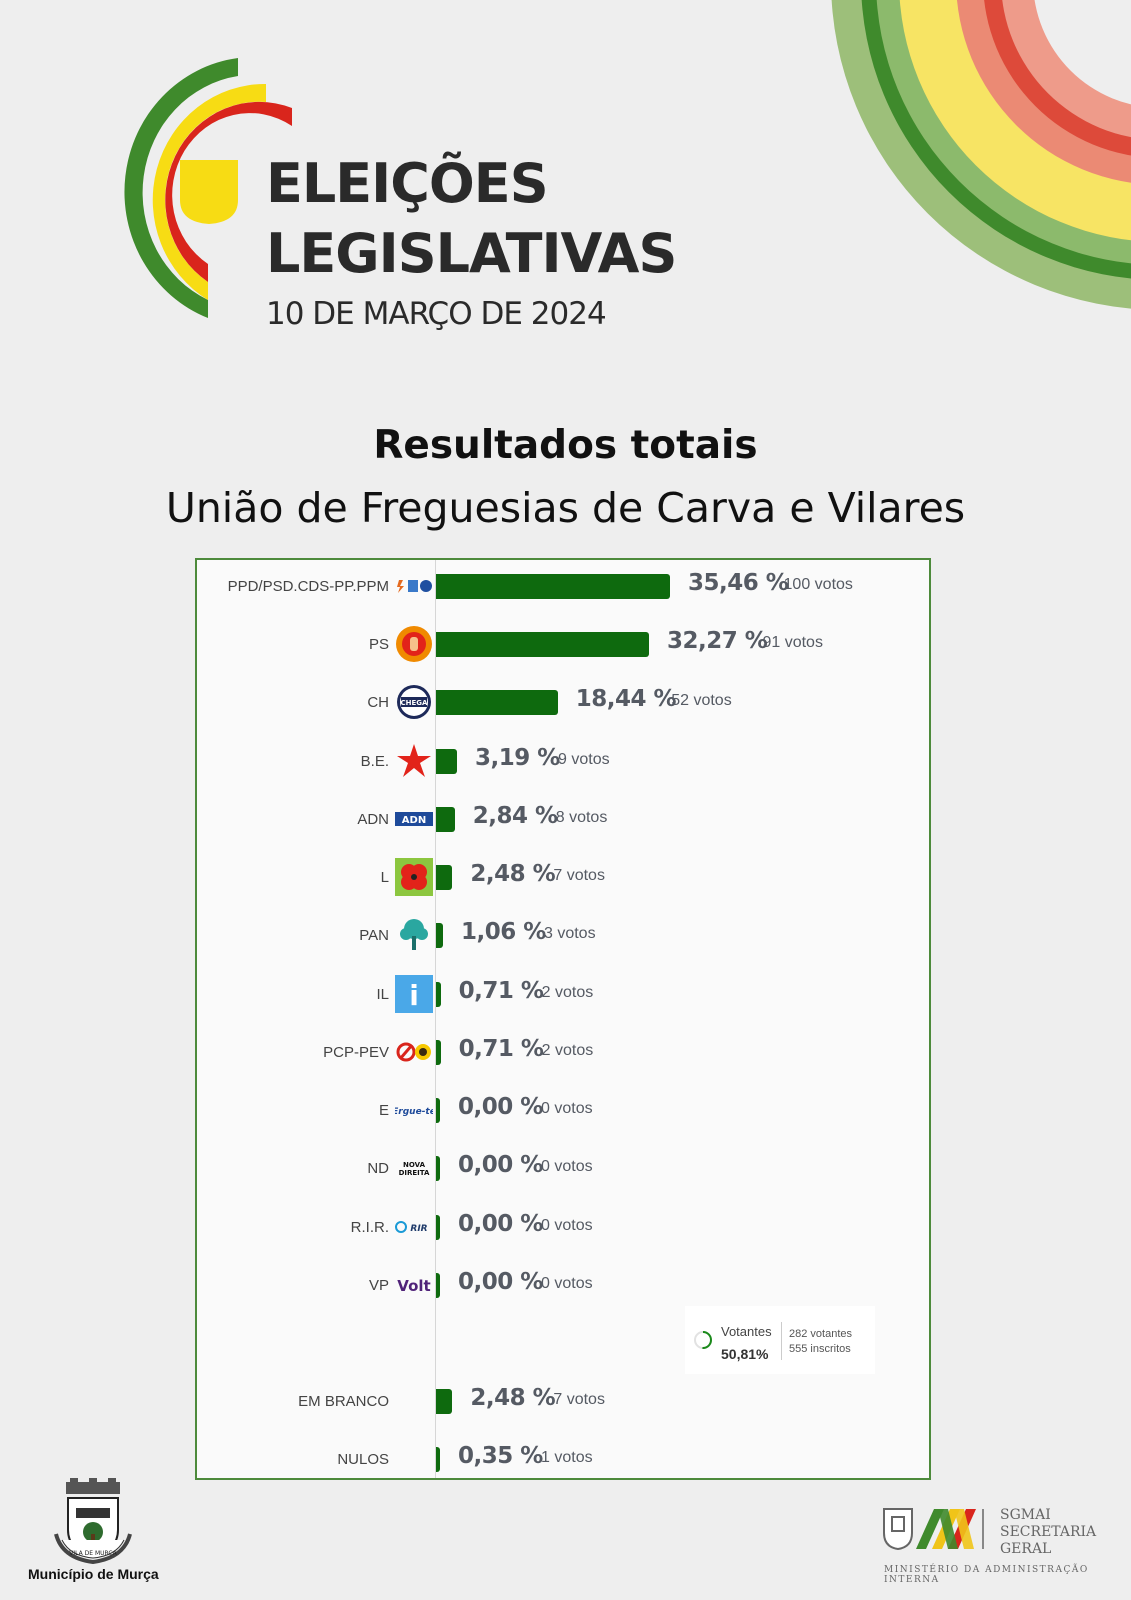 The height and width of the screenshot is (1600, 1131). What do you see at coordinates (581, 817) in the screenshot?
I see `votes-label: 8 votos` at bounding box center [581, 817].